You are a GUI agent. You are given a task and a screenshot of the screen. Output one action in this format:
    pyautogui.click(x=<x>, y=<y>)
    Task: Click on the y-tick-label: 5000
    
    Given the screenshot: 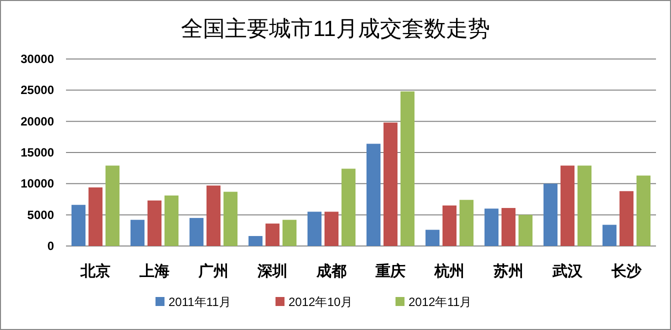 What is the action you would take?
    pyautogui.click(x=40, y=215)
    